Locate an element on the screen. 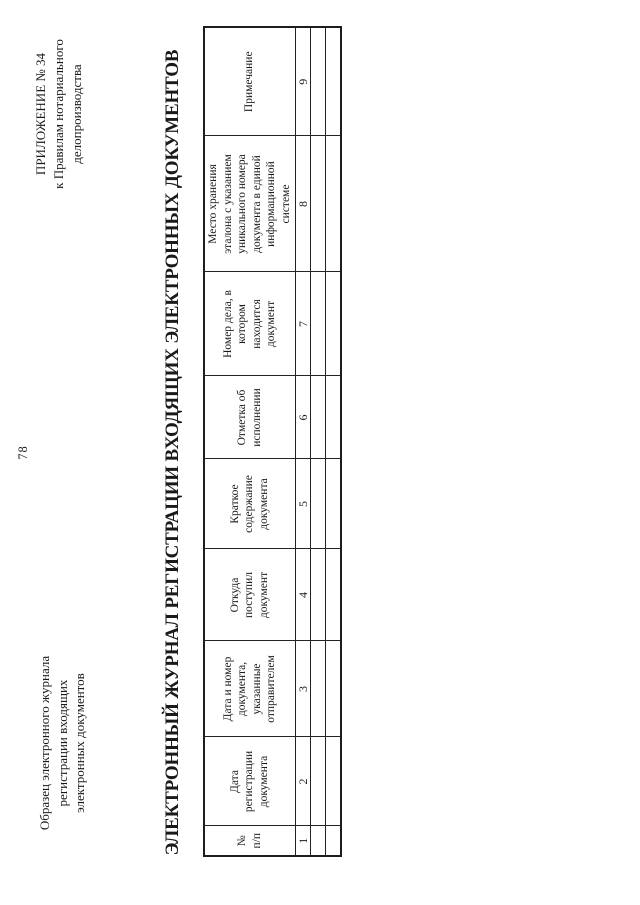 The image size is (640, 905). column-number-cell-4: 4 is located at coordinates (303, 595).